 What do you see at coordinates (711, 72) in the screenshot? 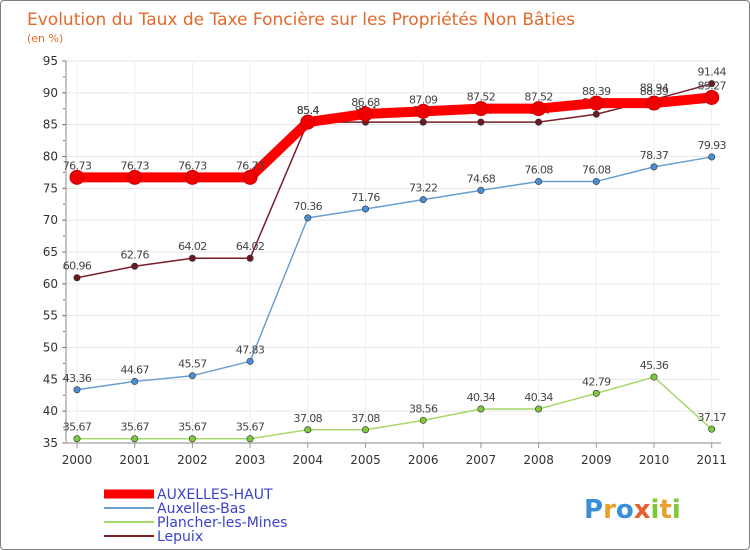
I see `data-label: 91.44` at bounding box center [711, 72].